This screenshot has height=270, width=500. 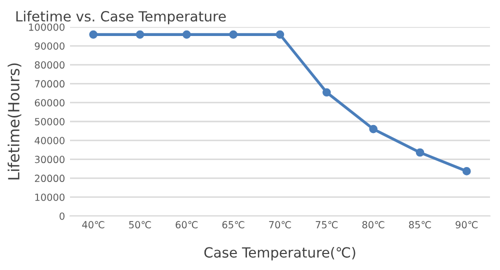 What do you see at coordinates (49, 160) in the screenshot?
I see `y-tick-label: 30000` at bounding box center [49, 160].